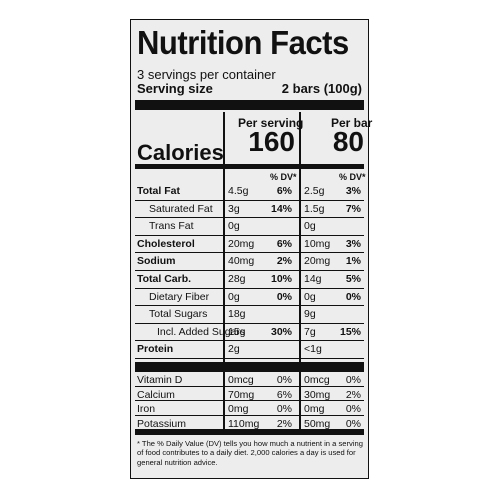 The height and width of the screenshot is (500, 500). Describe the element at coordinates (249, 166) in the screenshot. I see `thick-divider-calories` at that location.